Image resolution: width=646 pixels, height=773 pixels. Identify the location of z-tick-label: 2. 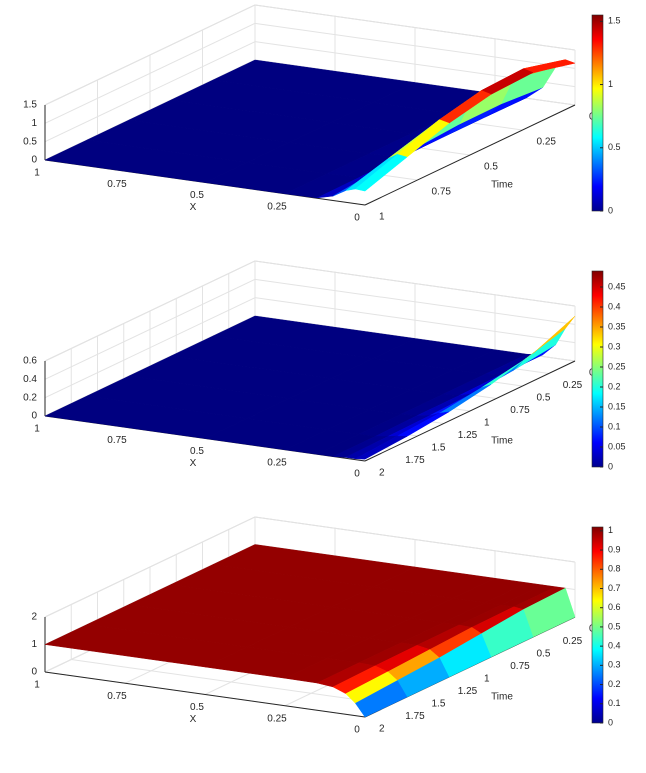
(34, 617).